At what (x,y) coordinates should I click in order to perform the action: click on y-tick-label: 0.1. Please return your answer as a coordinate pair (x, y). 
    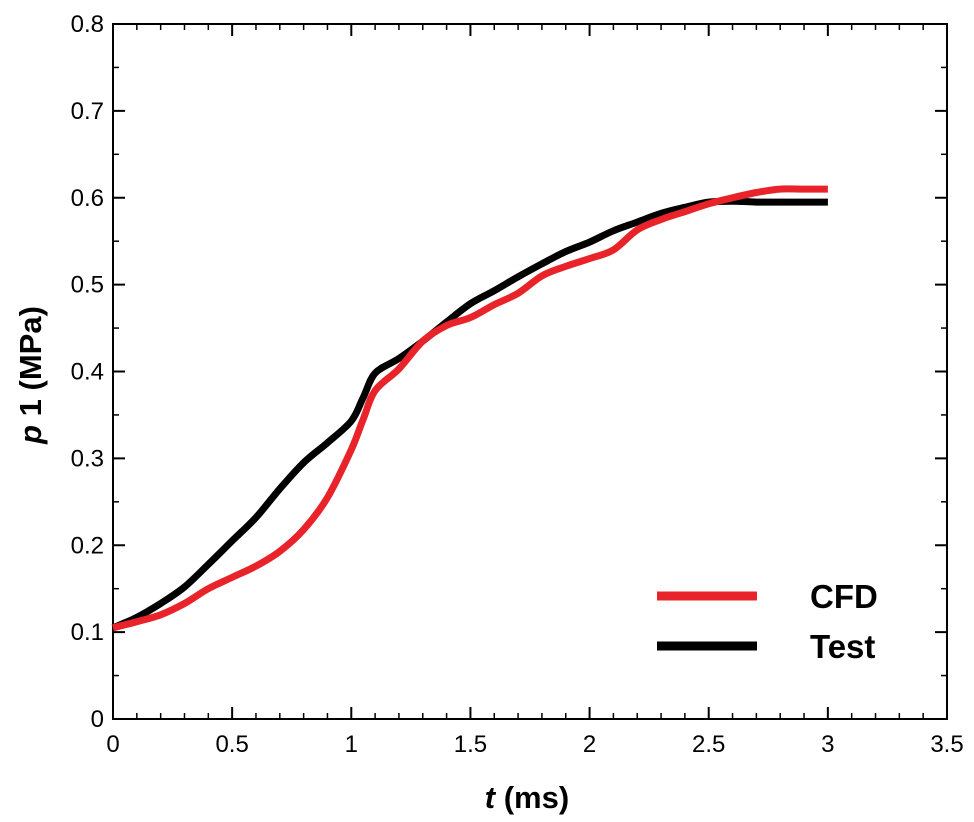
    Looking at the image, I should click on (87, 632).